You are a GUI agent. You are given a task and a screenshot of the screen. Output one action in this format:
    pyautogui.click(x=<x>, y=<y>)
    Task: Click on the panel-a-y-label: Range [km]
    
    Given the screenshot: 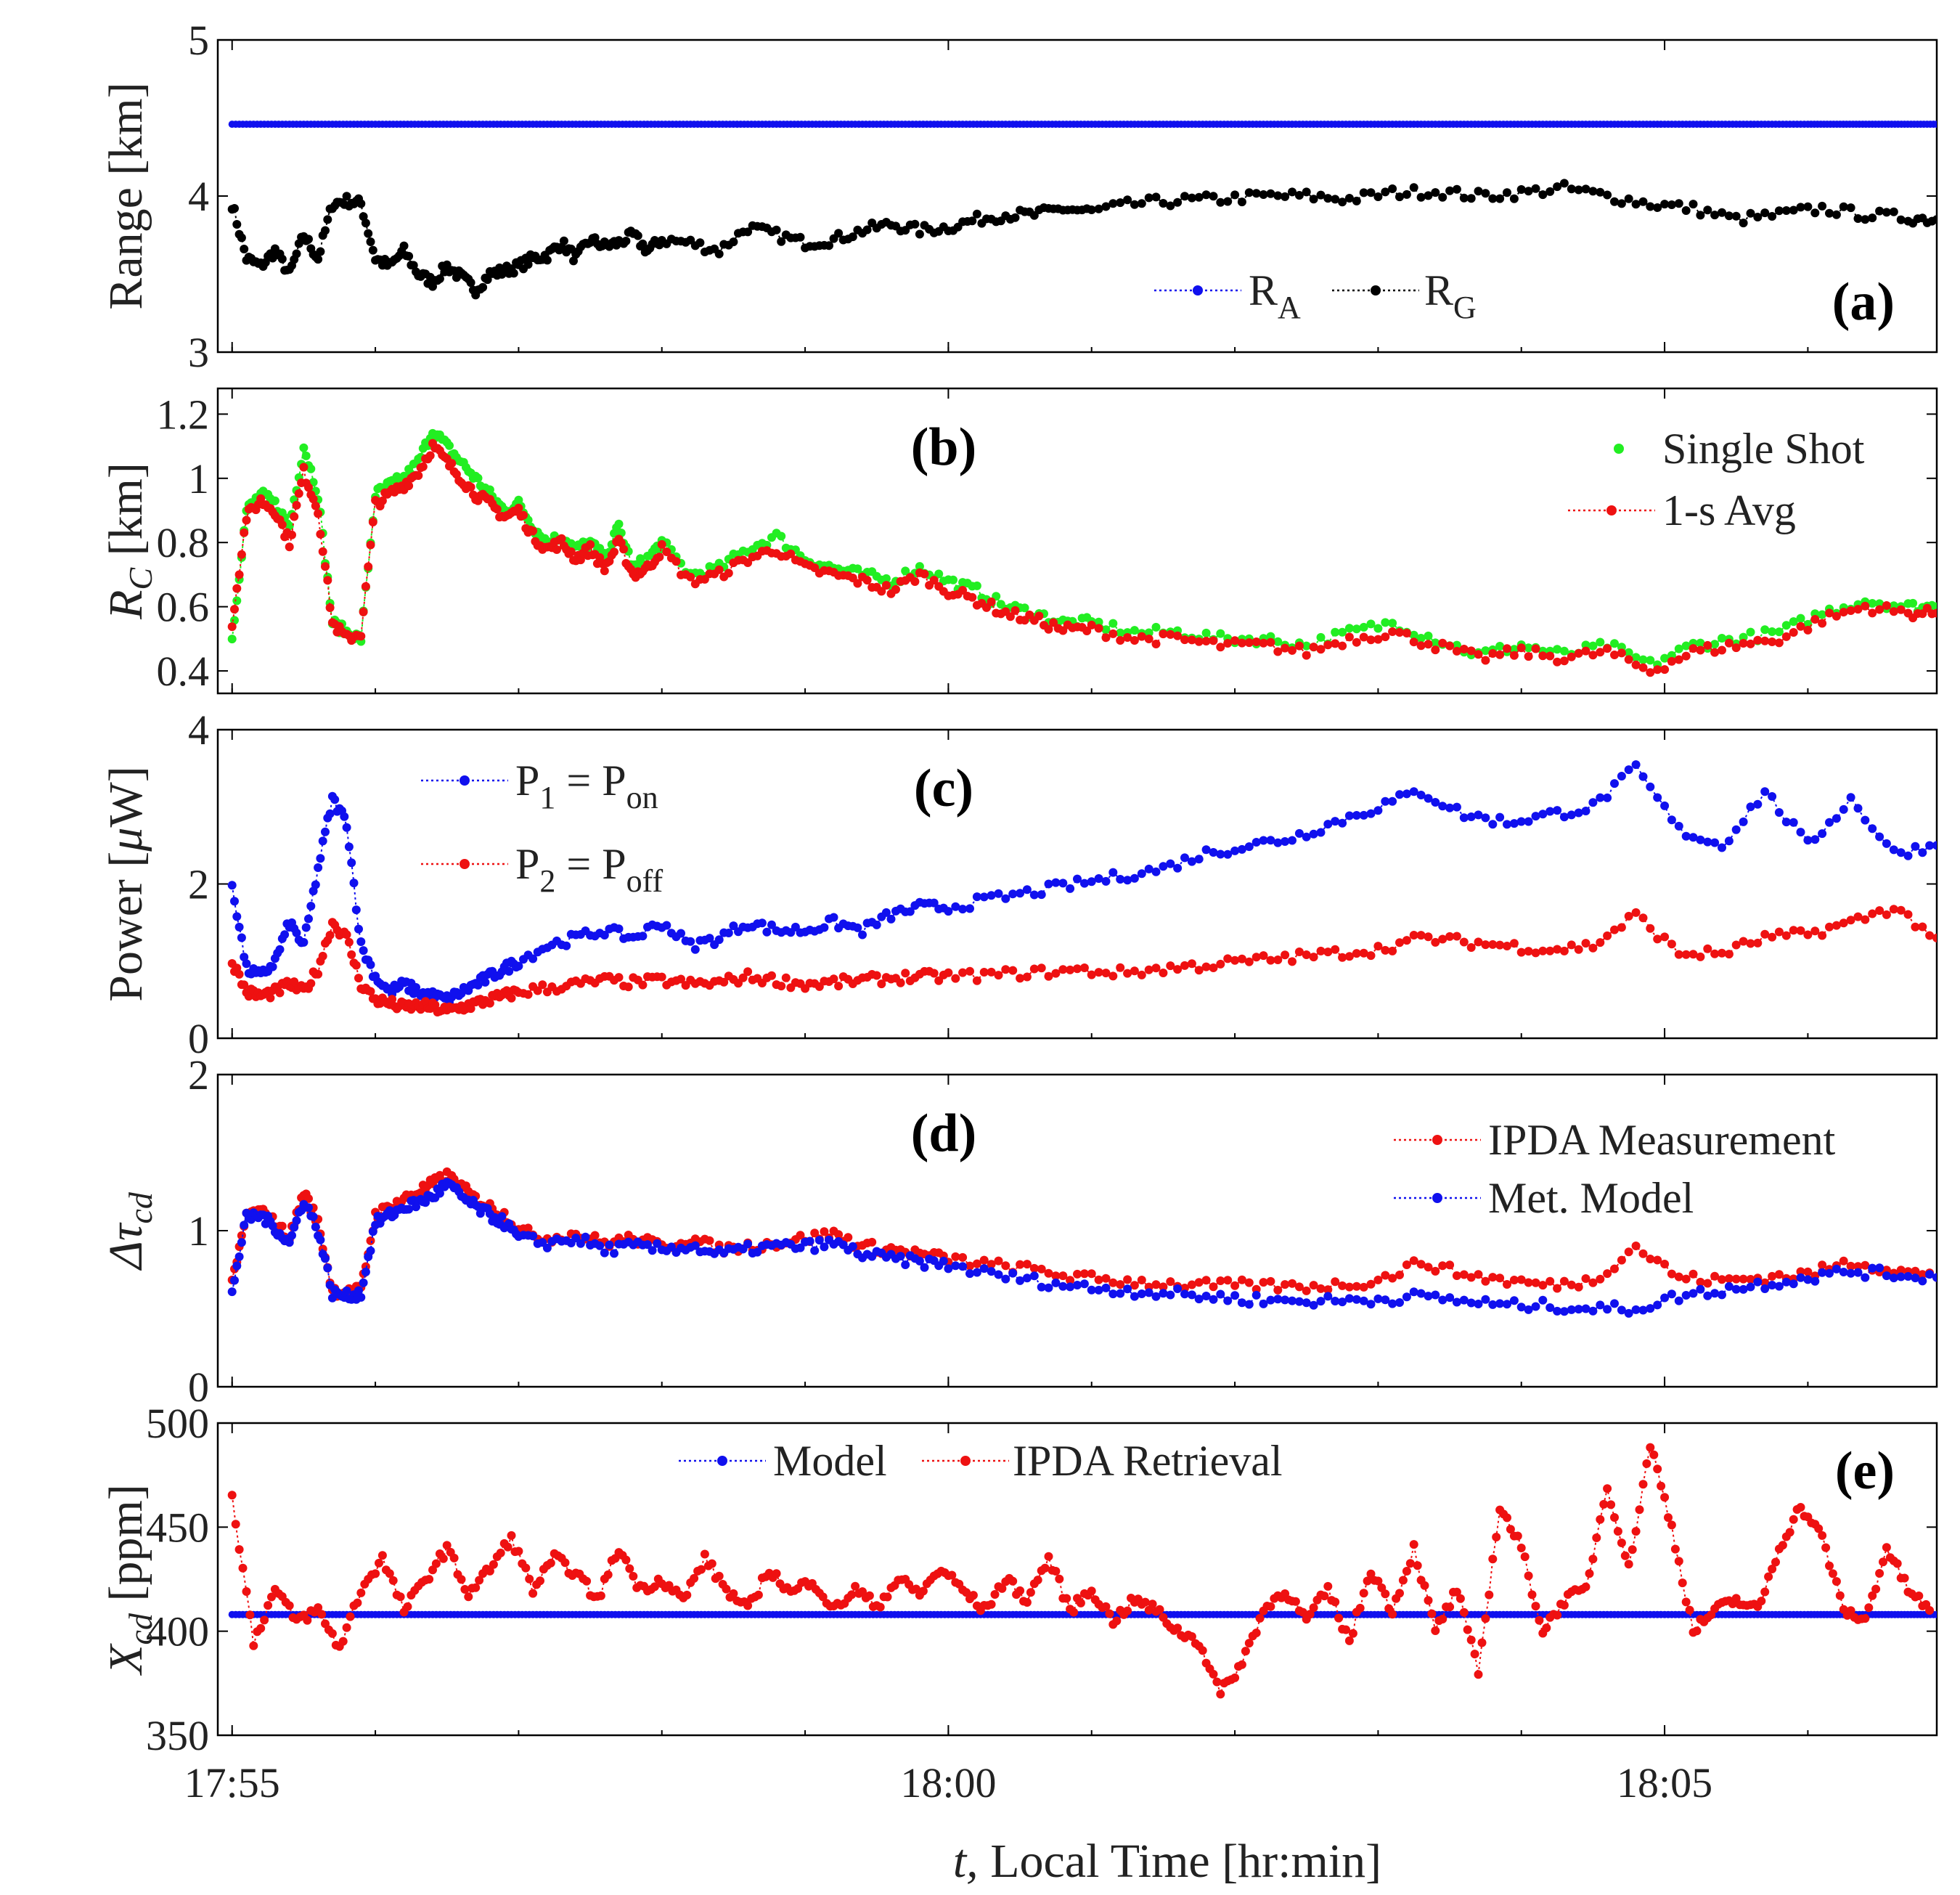 What is the action you would take?
    pyautogui.click(x=126, y=195)
    